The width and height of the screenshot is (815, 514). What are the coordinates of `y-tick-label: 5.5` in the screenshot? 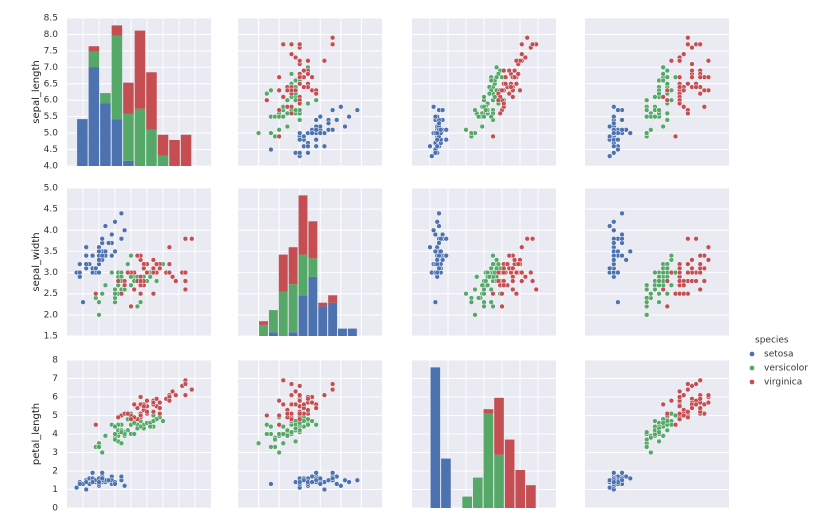 It's located at (51, 117).